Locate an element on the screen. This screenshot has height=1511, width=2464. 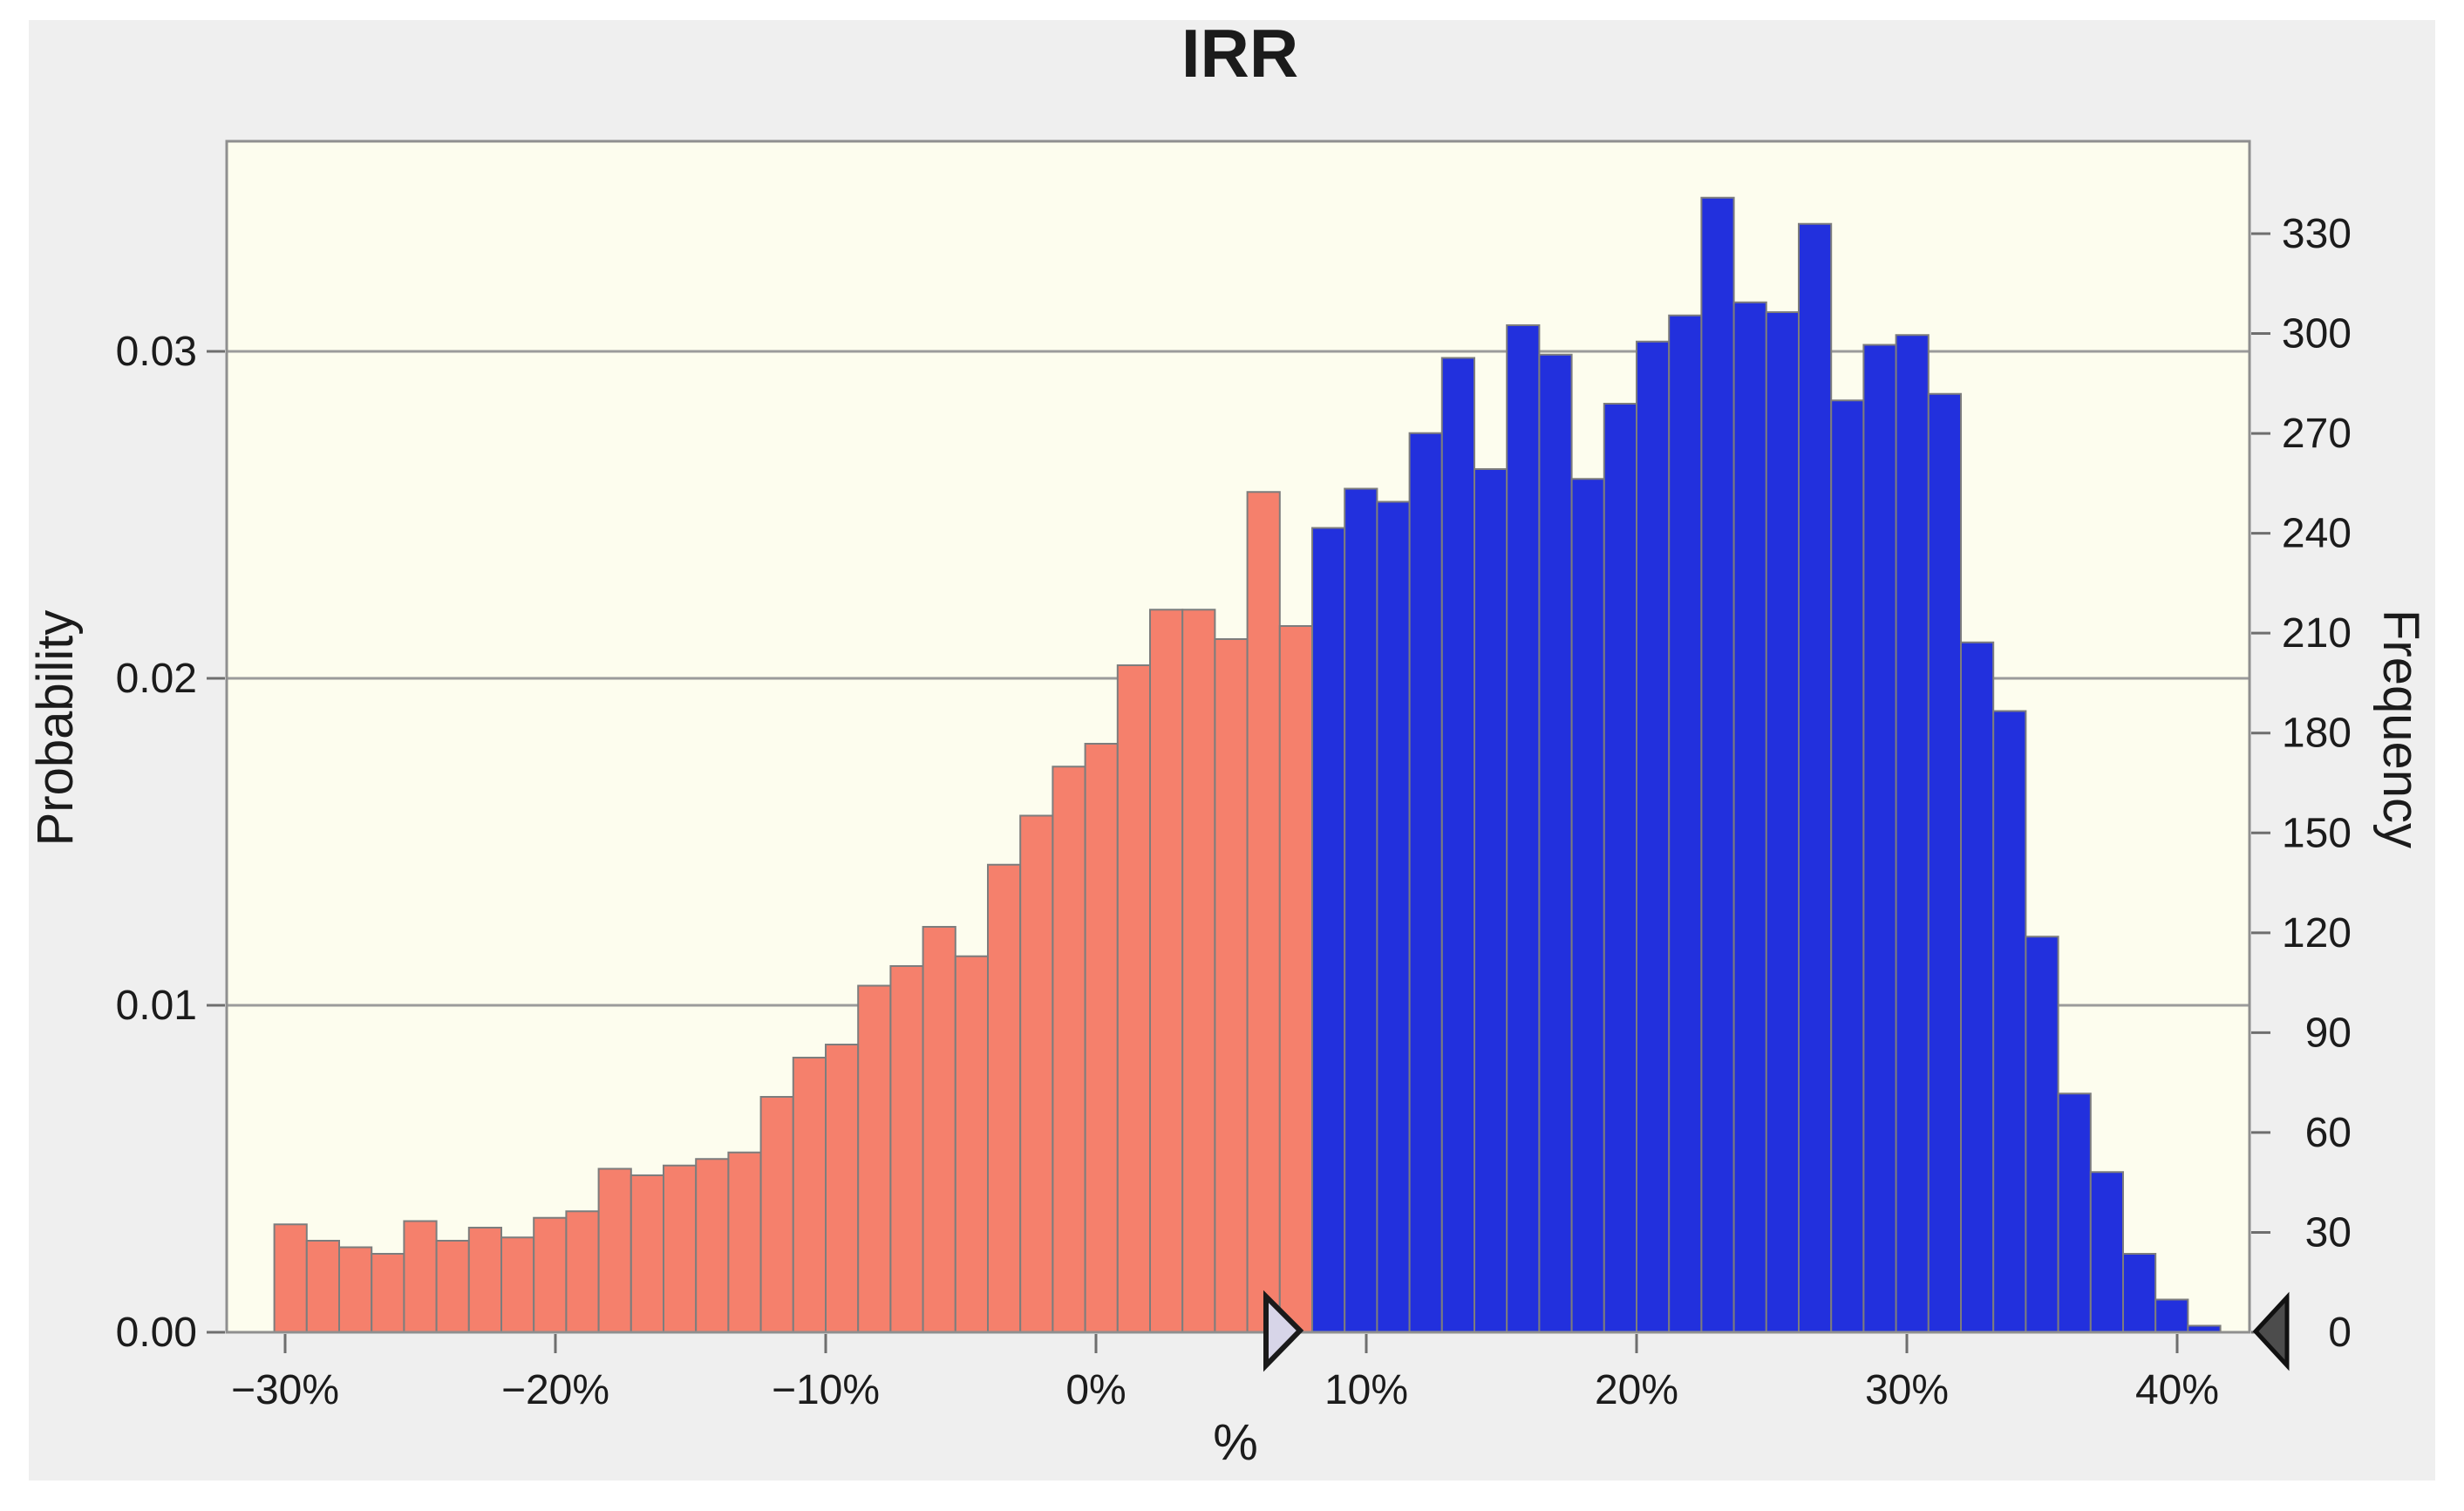
y-right-tick-label: 180 is located at coordinates (2317, 734).